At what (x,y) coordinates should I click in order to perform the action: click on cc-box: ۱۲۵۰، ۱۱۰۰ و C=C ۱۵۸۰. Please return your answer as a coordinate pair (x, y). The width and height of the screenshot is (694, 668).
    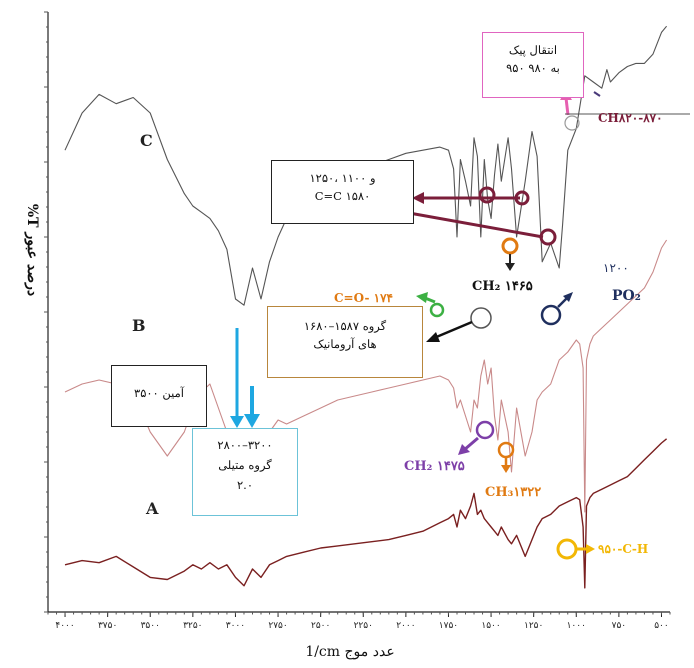
    Looking at the image, I should click on (342, 192).